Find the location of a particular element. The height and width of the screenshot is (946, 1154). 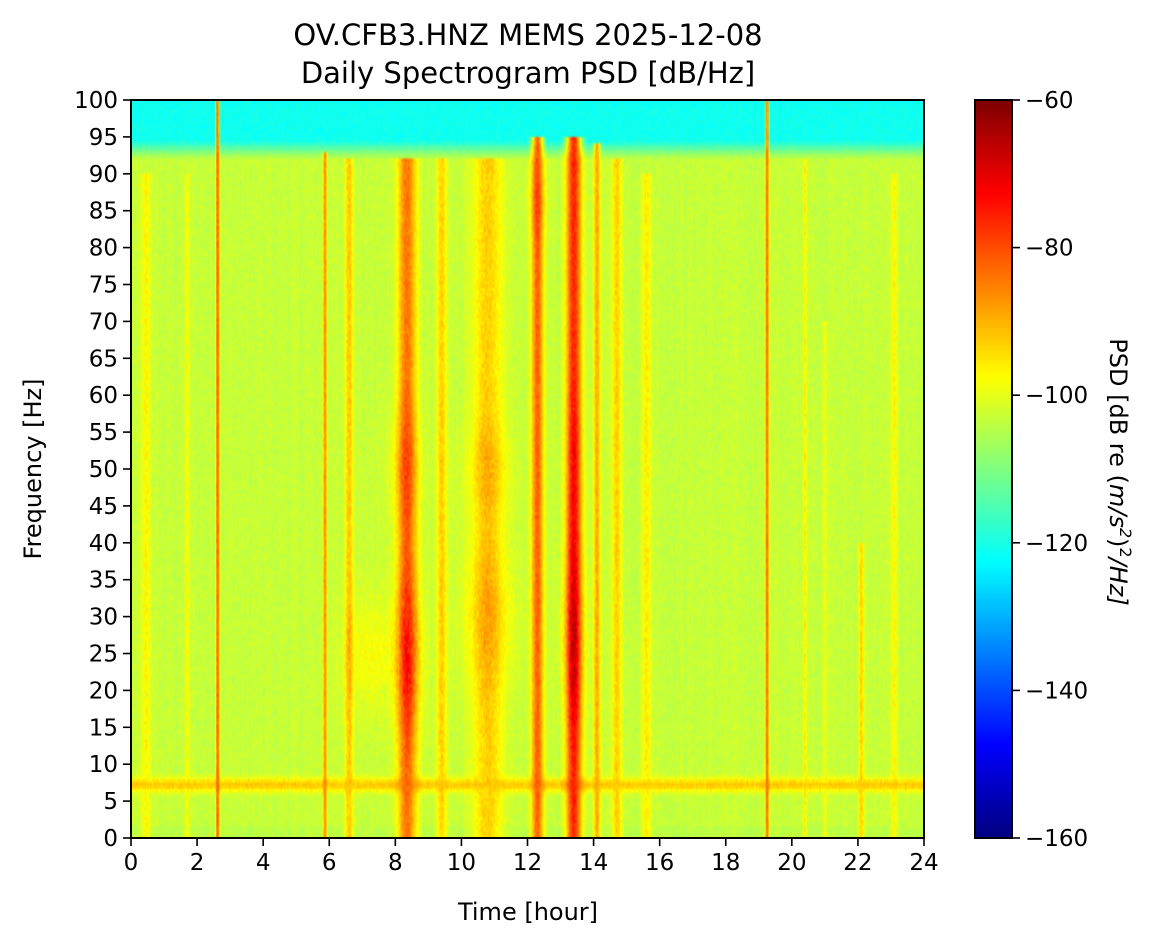

y-tick-label: 25 is located at coordinates (103, 655).